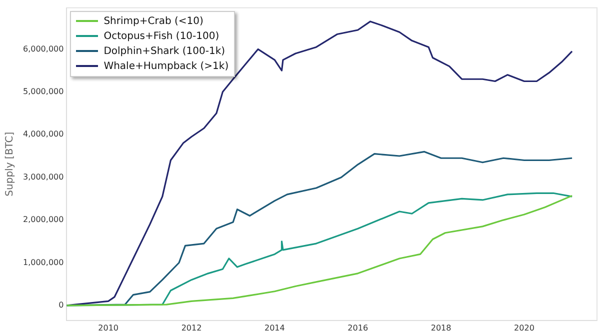 The width and height of the screenshot is (600, 336). Describe the element at coordinates (108, 327) in the screenshot. I see `x-tick-label: 2010` at that location.